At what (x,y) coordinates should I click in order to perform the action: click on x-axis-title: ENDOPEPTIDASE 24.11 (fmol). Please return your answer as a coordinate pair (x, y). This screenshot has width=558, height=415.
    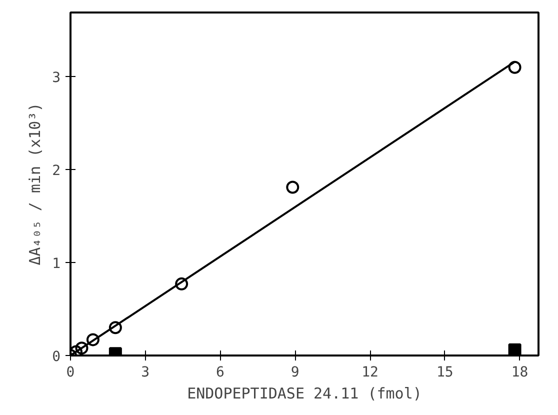
    Looking at the image, I should click on (304, 393).